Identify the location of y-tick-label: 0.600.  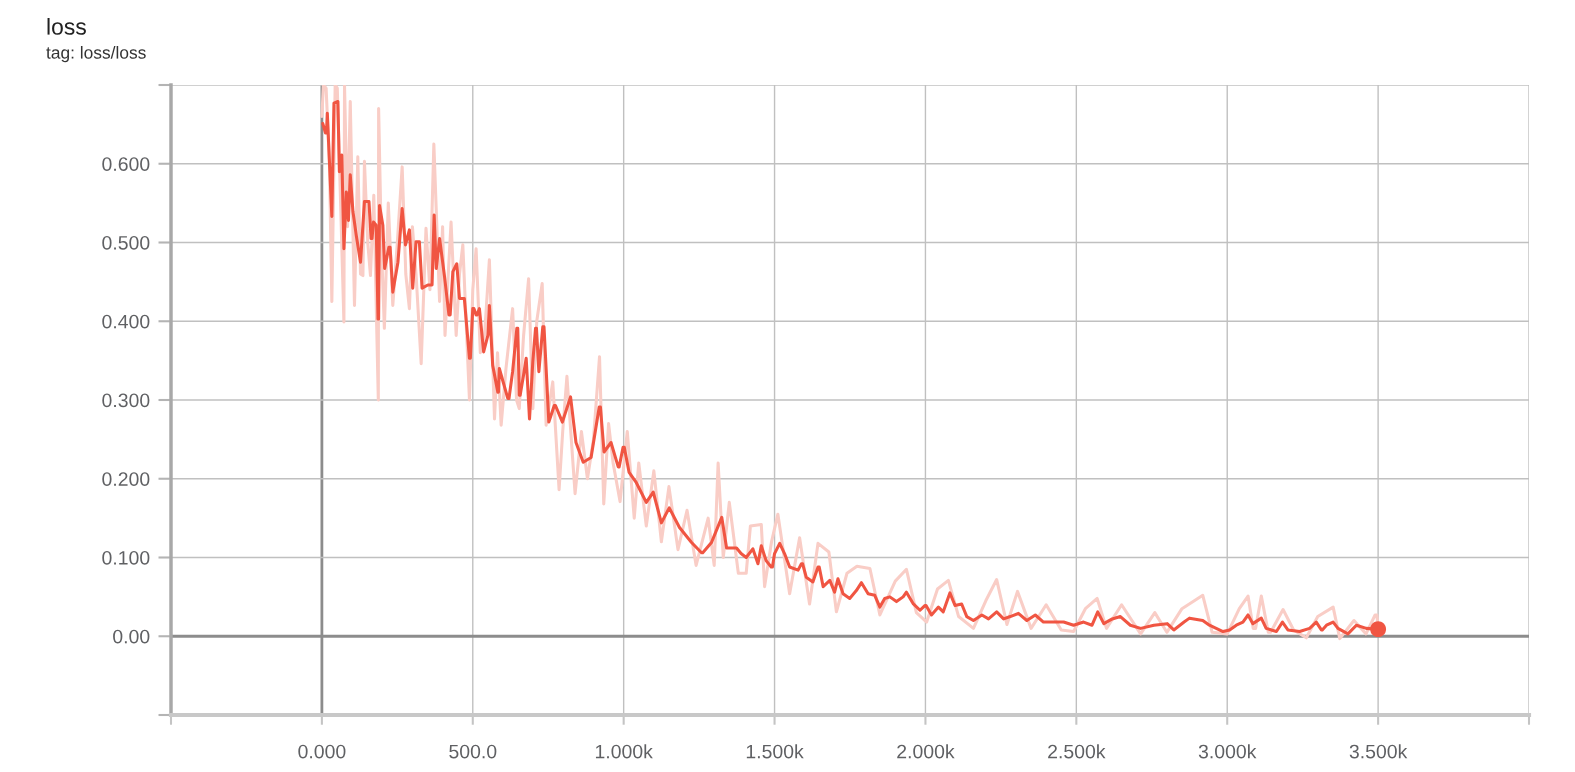
(126, 164).